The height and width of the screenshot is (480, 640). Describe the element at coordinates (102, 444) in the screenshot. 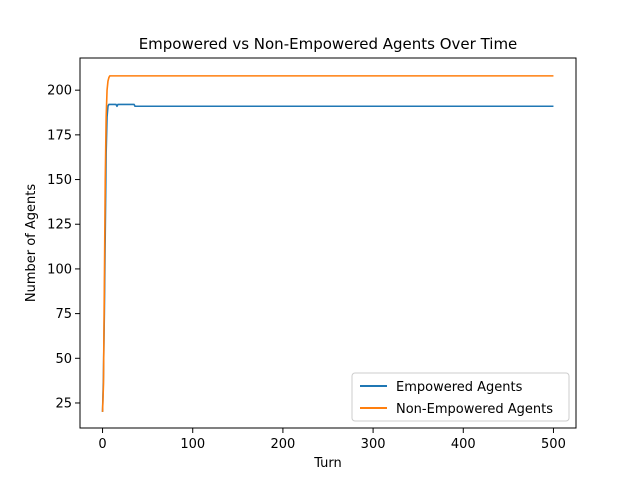

I see `x-tick-label: 0` at that location.